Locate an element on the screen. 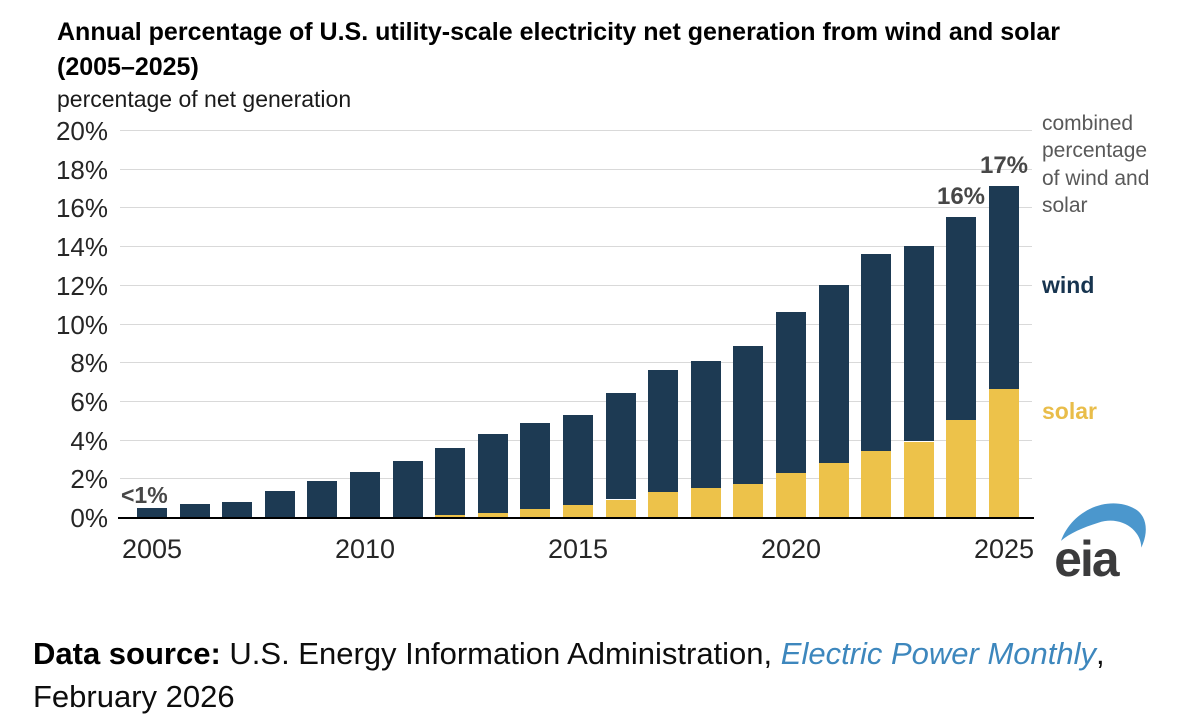 This screenshot has height=722, width=1200. legend-solar-label: solar is located at coordinates (1069, 411).